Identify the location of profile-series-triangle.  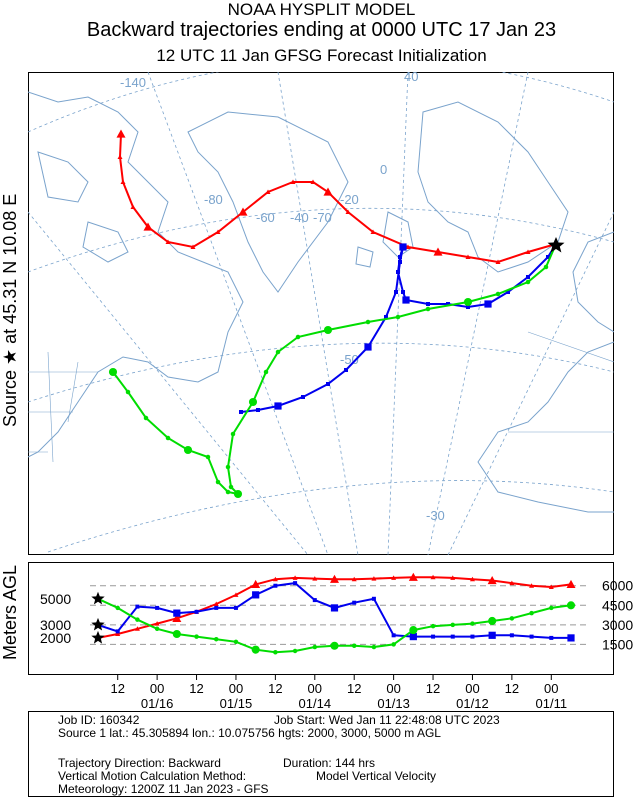
(333, 608).